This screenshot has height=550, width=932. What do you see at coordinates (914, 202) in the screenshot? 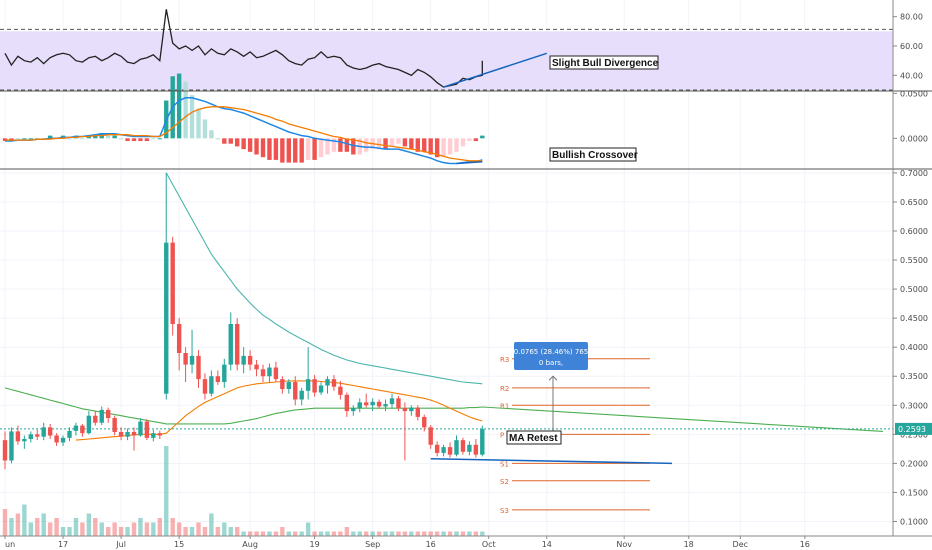
I see `price-tick-label: 0.6500` at bounding box center [914, 202].